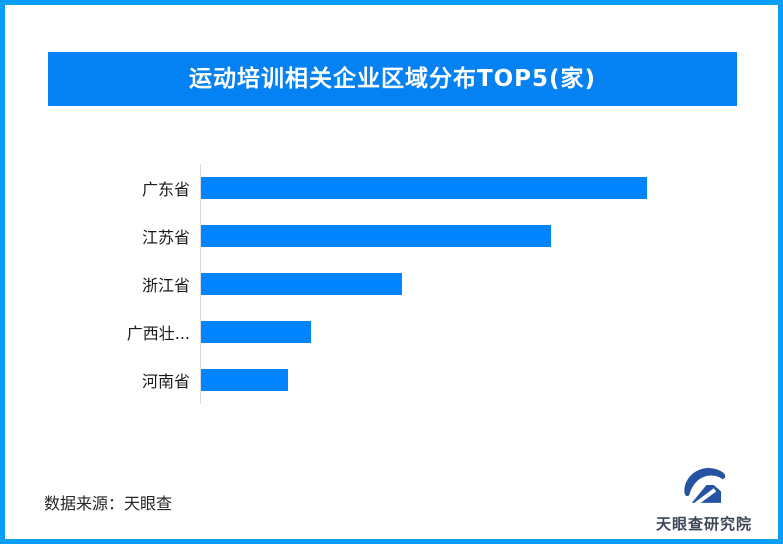 The height and width of the screenshot is (544, 783). I want to click on tianyancha-logo: 天眼查研究院, so click(704, 498).